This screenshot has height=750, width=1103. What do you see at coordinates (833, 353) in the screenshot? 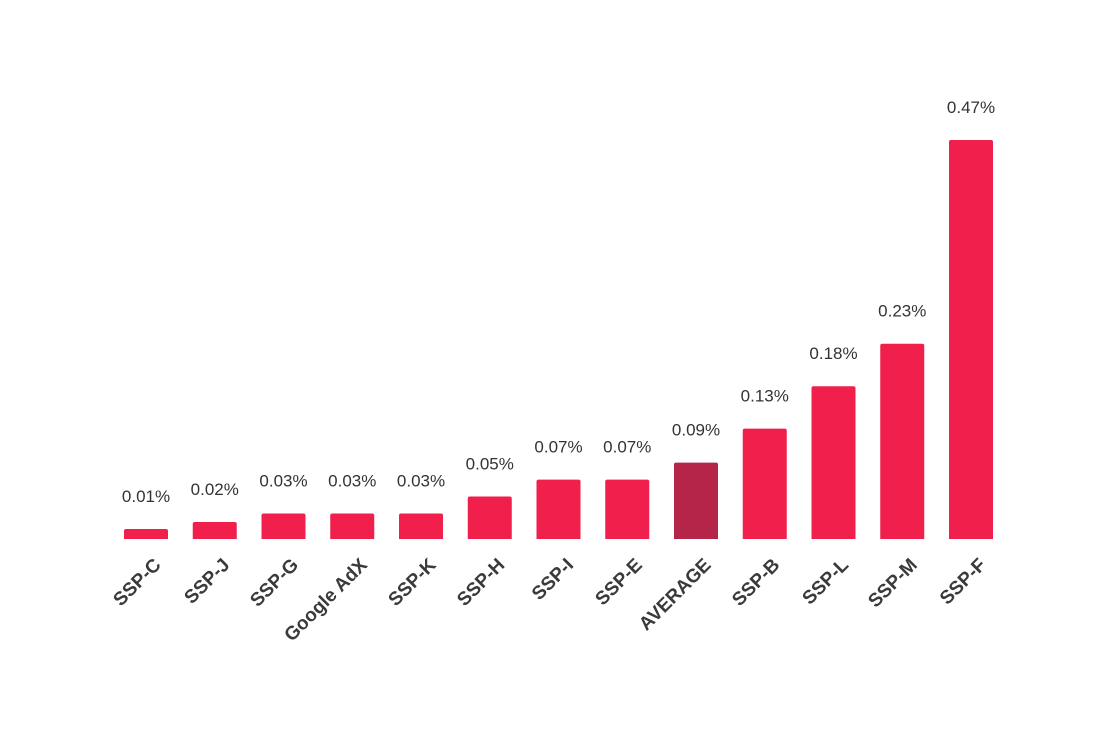
I see `value-label: 0.18%` at bounding box center [833, 353].